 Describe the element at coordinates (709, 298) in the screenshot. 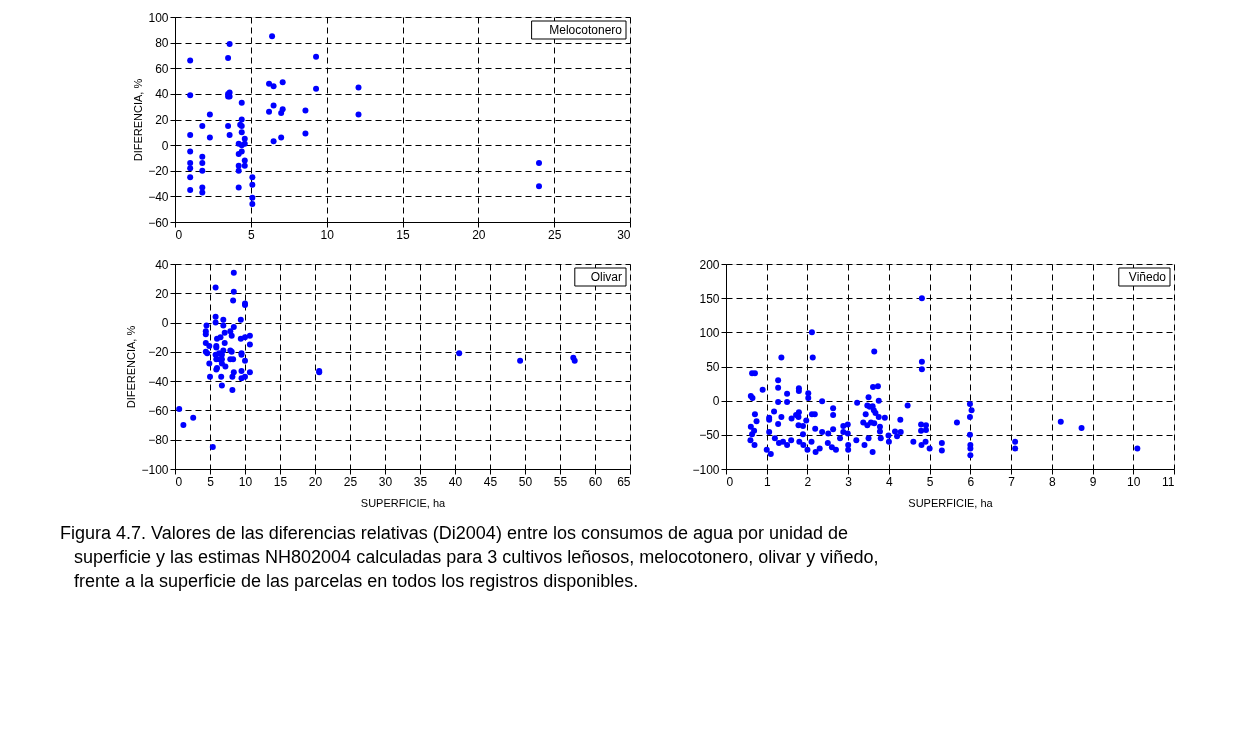

I see `y-tick-label: 150` at that location.